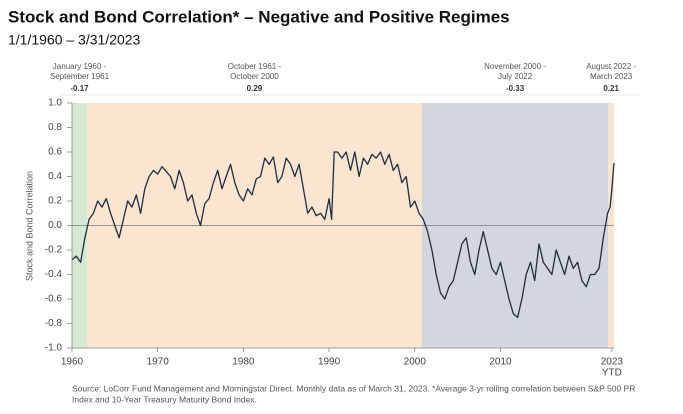 This screenshot has width=683, height=414. Describe the element at coordinates (55, 176) in the screenshot. I see `y-tick-label: 0.4` at that location.